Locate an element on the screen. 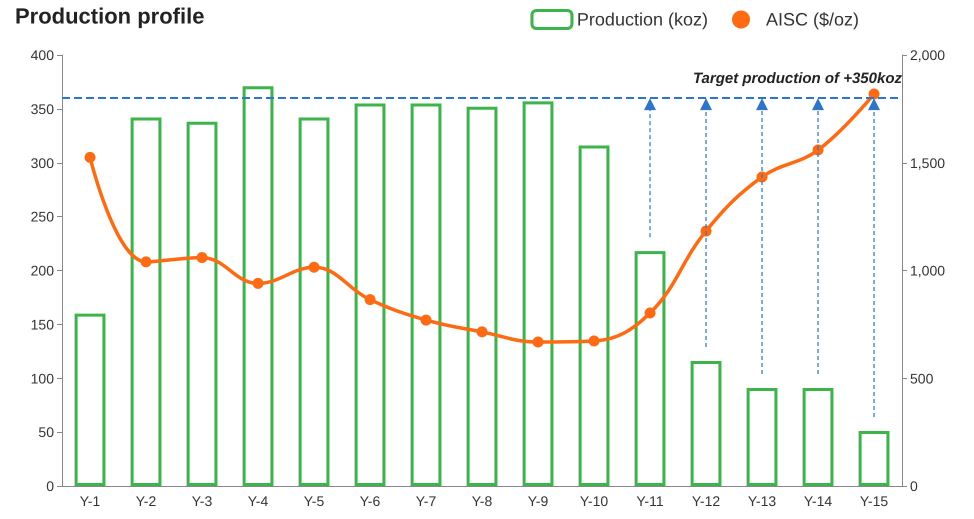 The width and height of the screenshot is (974, 519). x-tick-label: Y-13 is located at coordinates (762, 501).